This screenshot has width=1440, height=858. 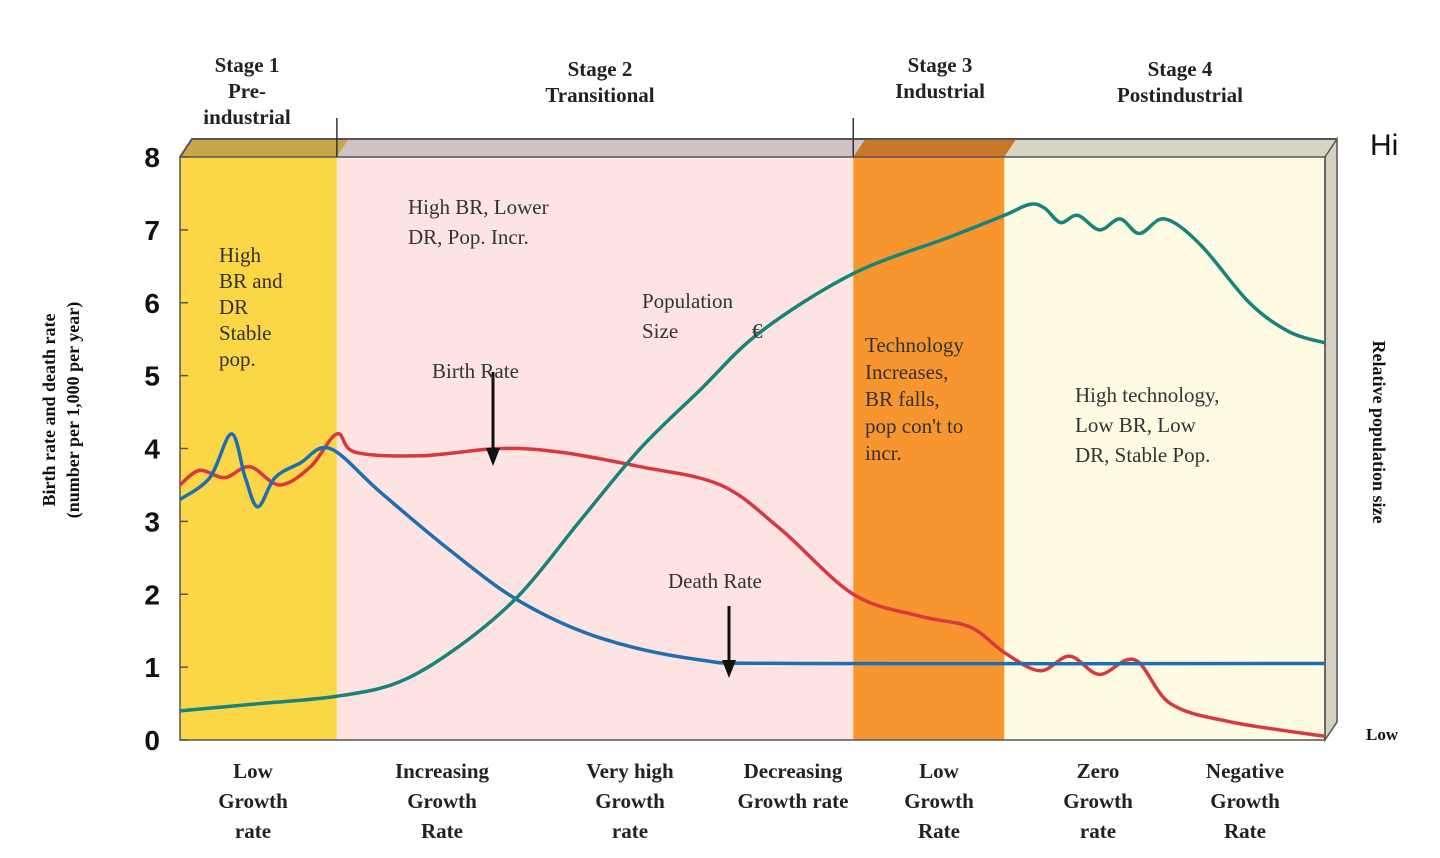 What do you see at coordinates (73, 410) in the screenshot?
I see `y-axis-label-line: (number per 1,000 per year)` at bounding box center [73, 410].